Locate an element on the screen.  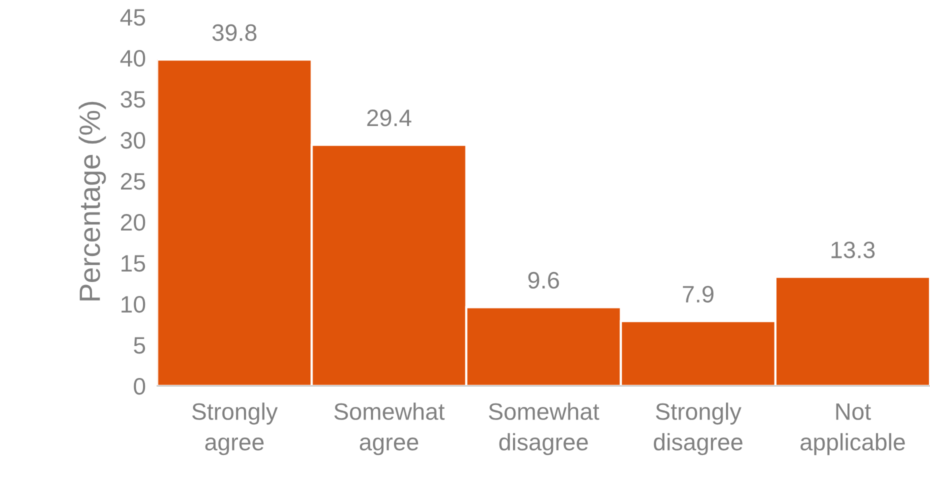
data-label: 29.4 is located at coordinates (389, 118).